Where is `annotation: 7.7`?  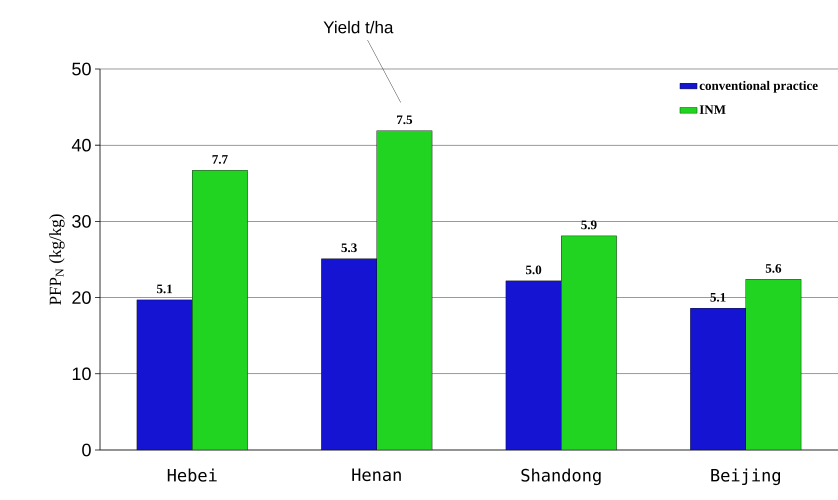
annotation: 7.7 is located at coordinates (220, 159).